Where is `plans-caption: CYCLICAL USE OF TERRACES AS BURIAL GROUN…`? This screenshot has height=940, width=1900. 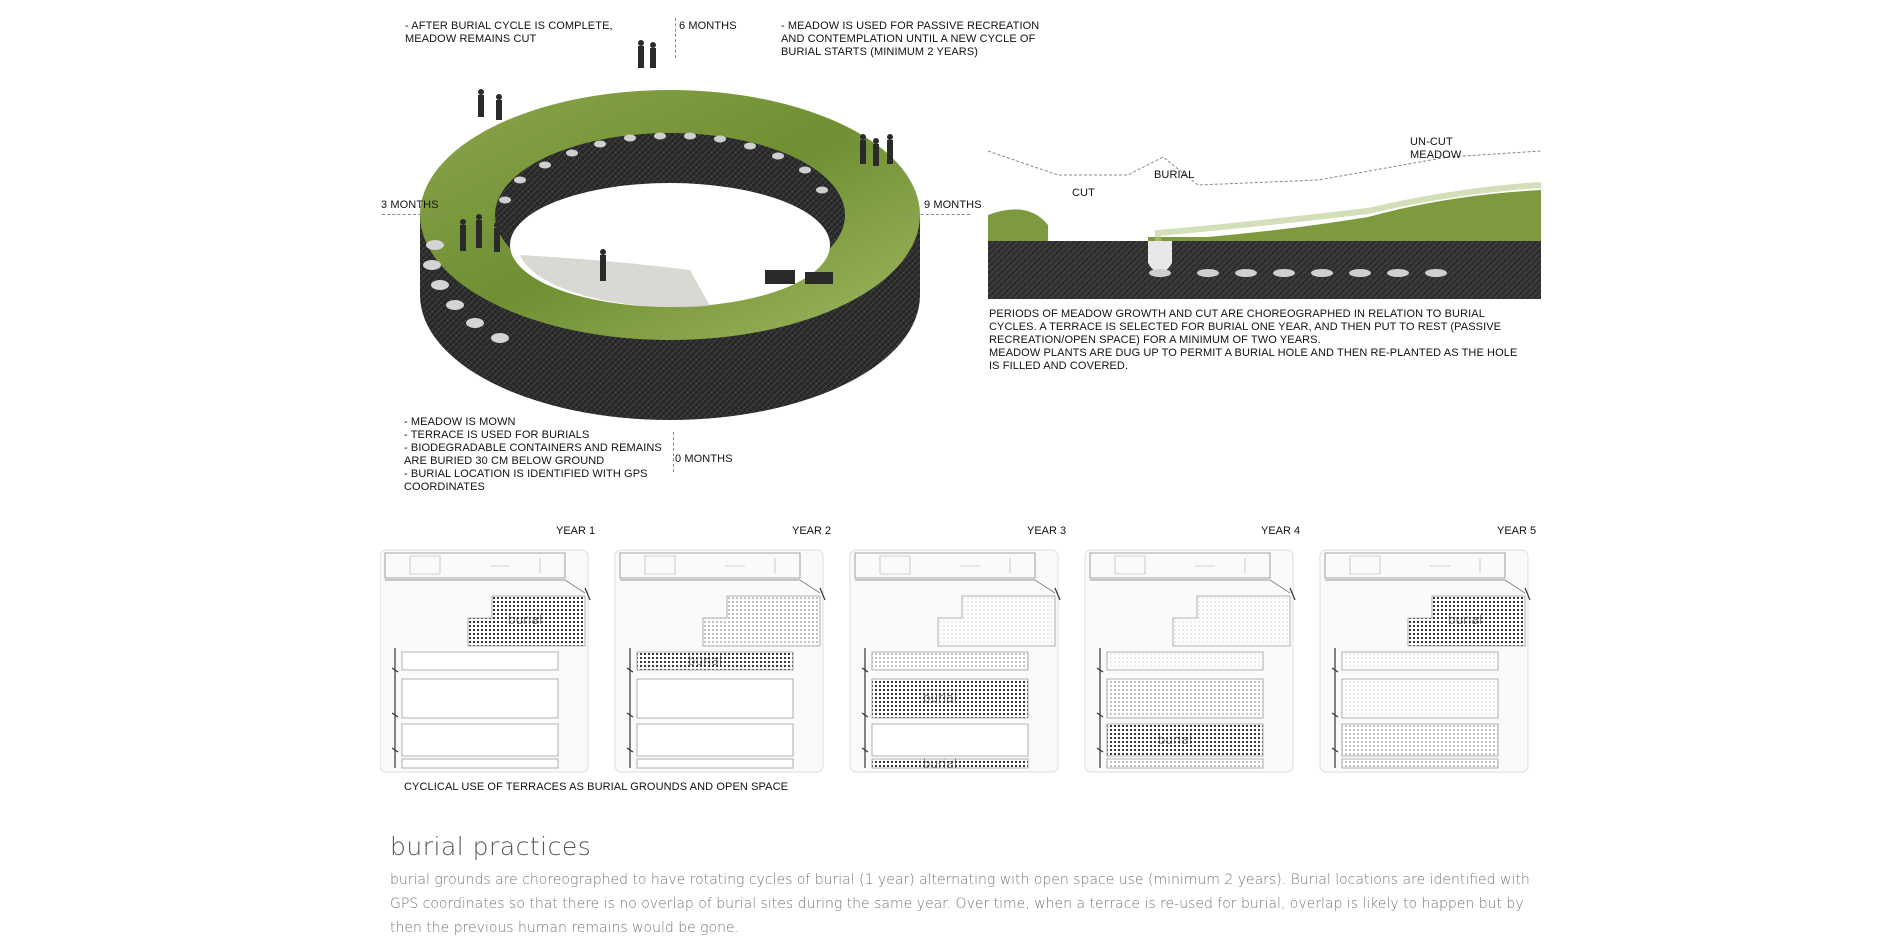
plans-caption: CYCLICAL USE OF TERRACES AS BURIAL GROUN… is located at coordinates (596, 787).